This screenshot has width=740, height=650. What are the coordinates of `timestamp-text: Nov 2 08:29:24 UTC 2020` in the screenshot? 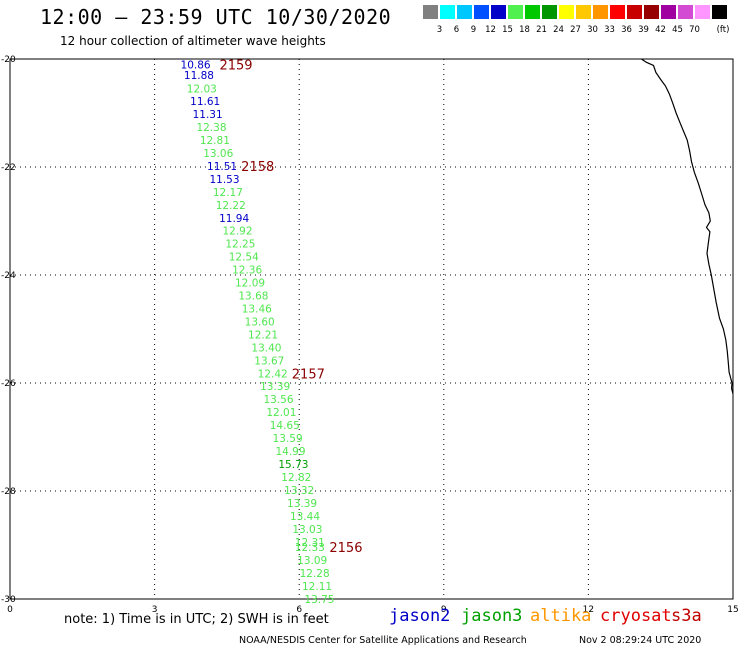 It's located at (640, 640).